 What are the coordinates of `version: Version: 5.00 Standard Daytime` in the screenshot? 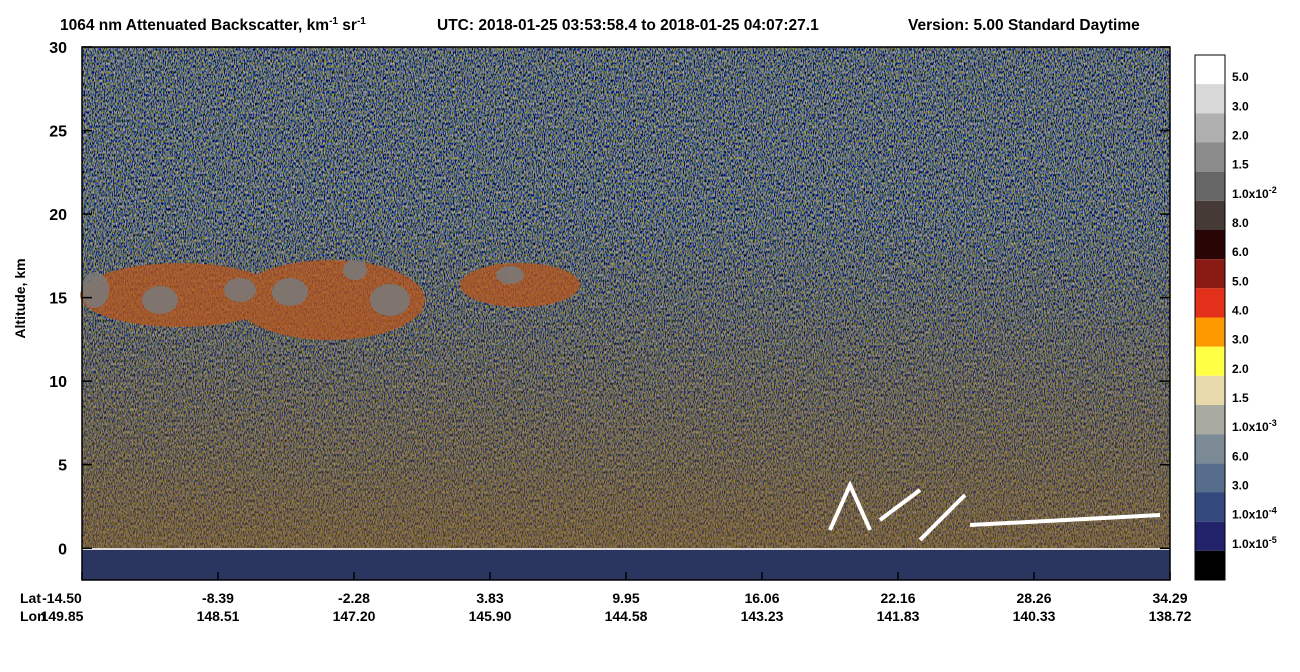 It's located at (1024, 25).